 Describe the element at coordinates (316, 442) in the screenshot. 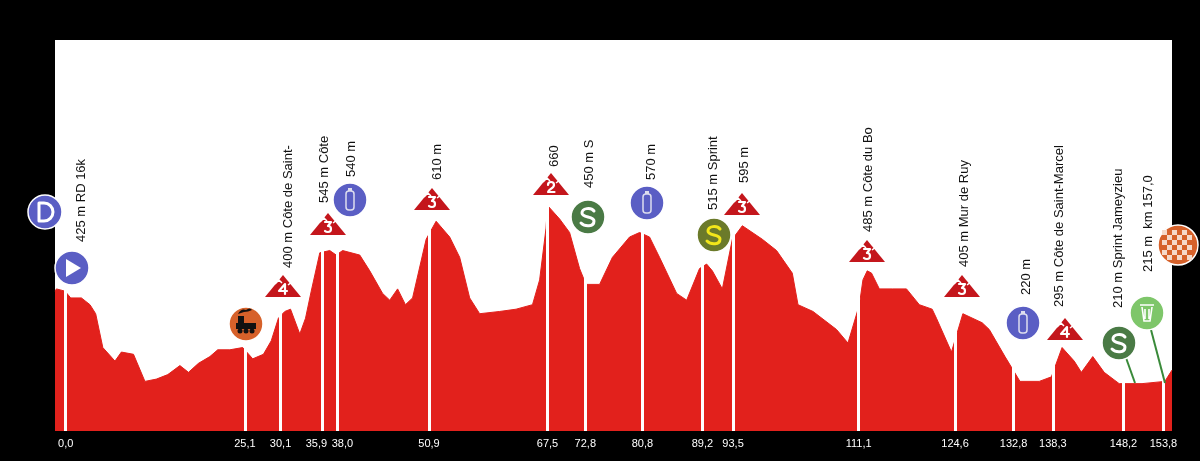

I see `x-tick-label: 35,9` at that location.